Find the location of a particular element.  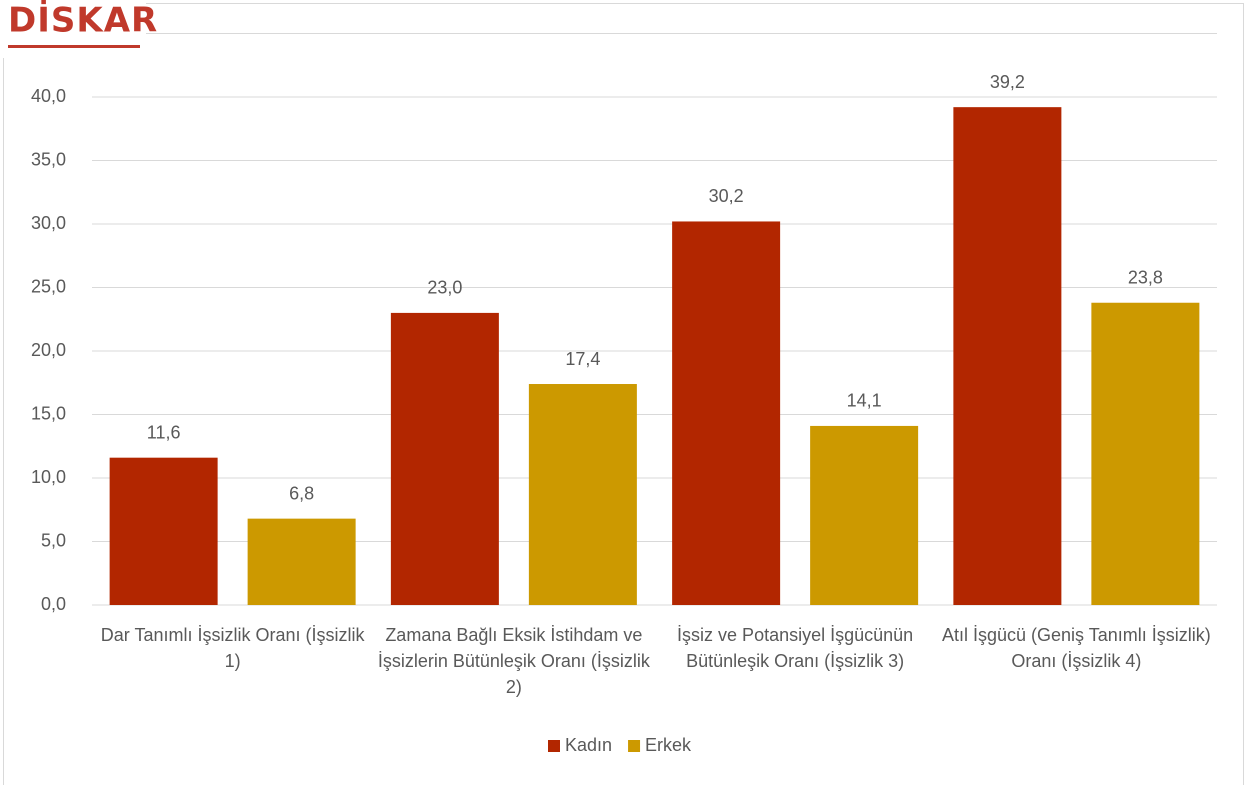

data-label: 11,6 is located at coordinates (164, 432).